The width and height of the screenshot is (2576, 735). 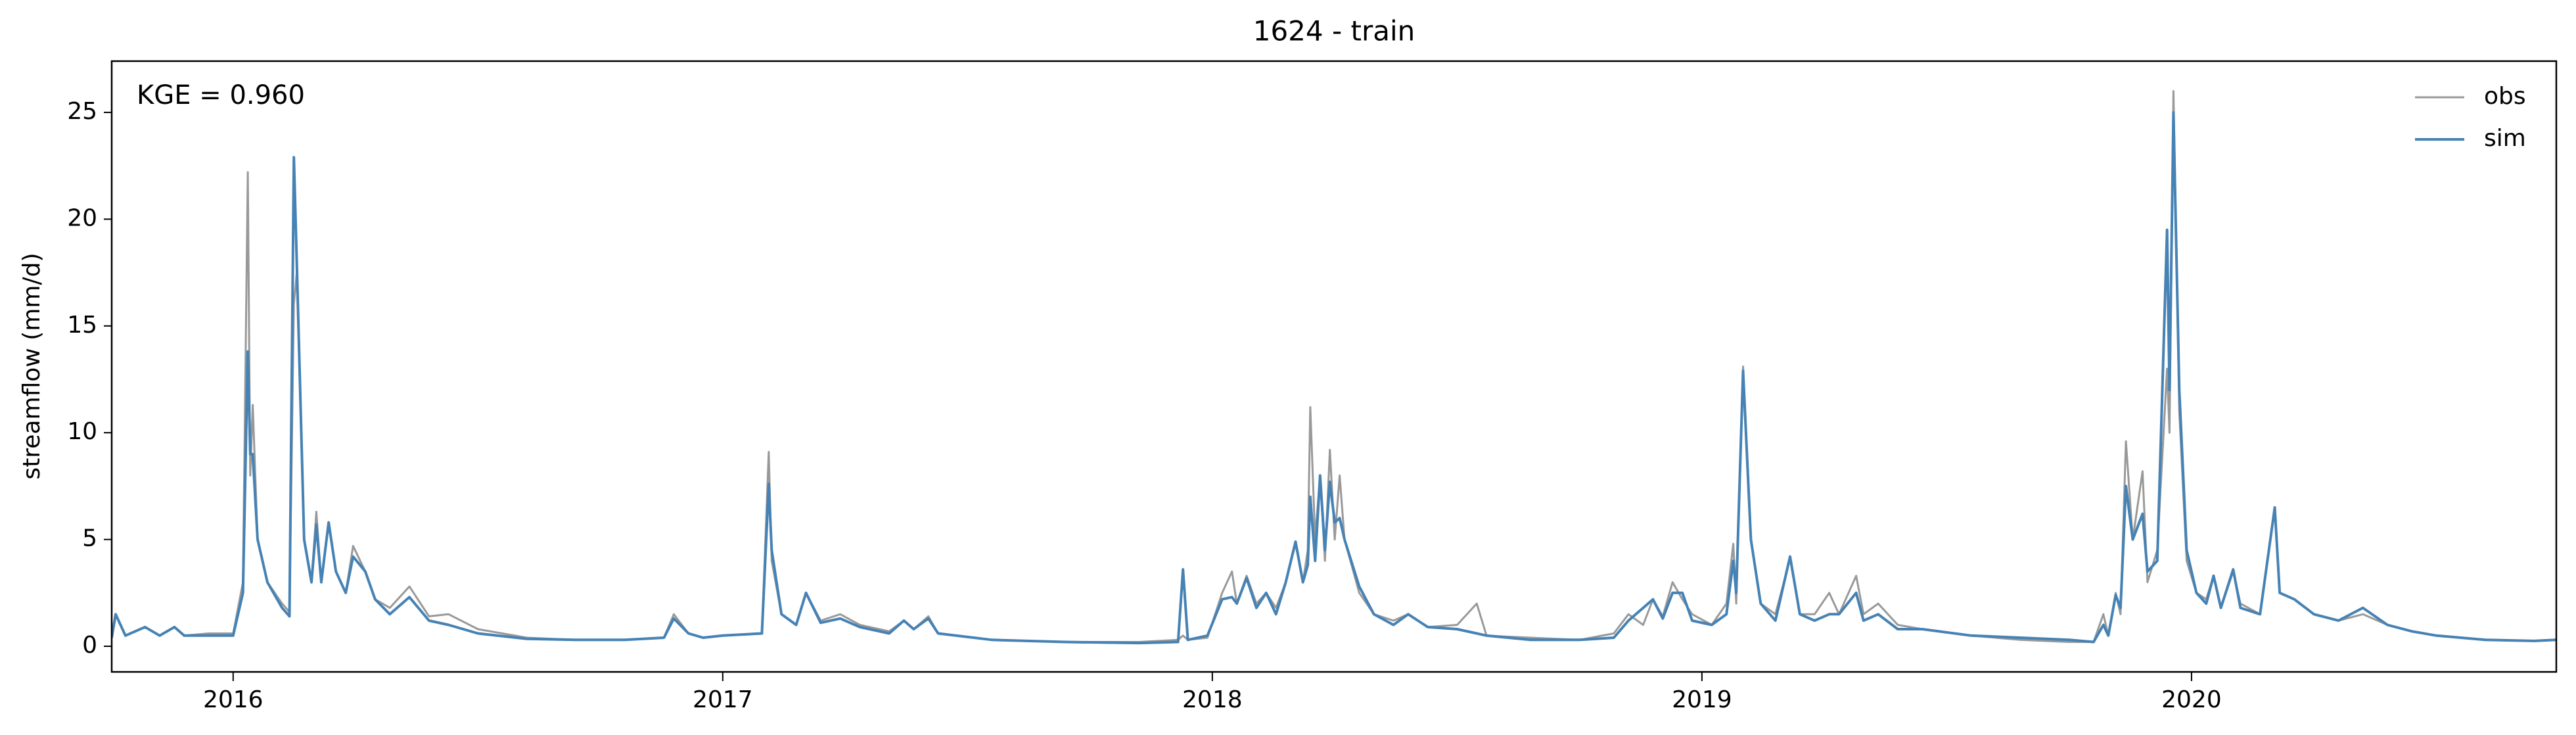 What do you see at coordinates (82, 217) in the screenshot?
I see `y-tick-label: 20` at bounding box center [82, 217].